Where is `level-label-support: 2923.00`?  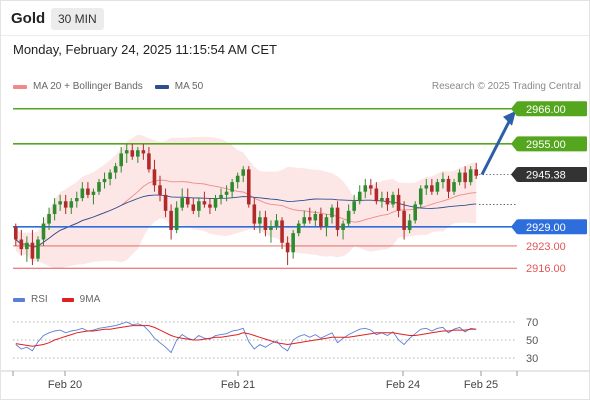 level-label-support: 2923.00 is located at coordinates (546, 247).